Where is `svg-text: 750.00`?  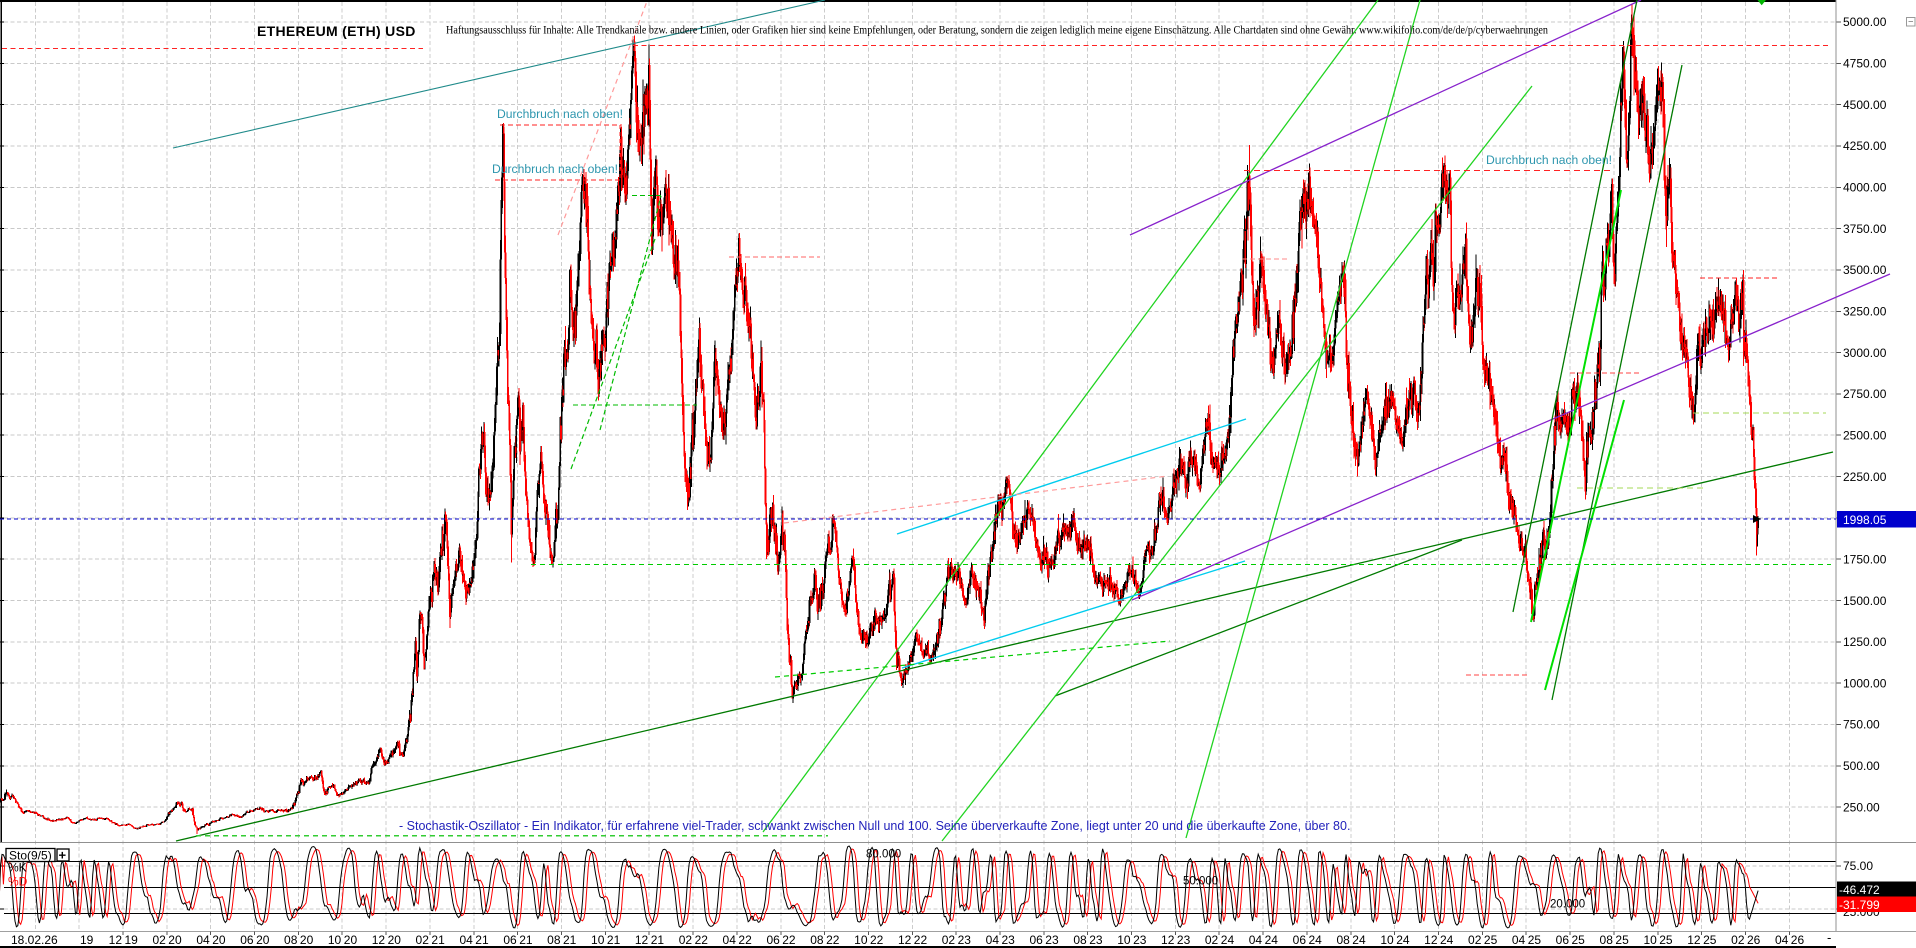 svg-text: 750.00 is located at coordinates (1861, 725).